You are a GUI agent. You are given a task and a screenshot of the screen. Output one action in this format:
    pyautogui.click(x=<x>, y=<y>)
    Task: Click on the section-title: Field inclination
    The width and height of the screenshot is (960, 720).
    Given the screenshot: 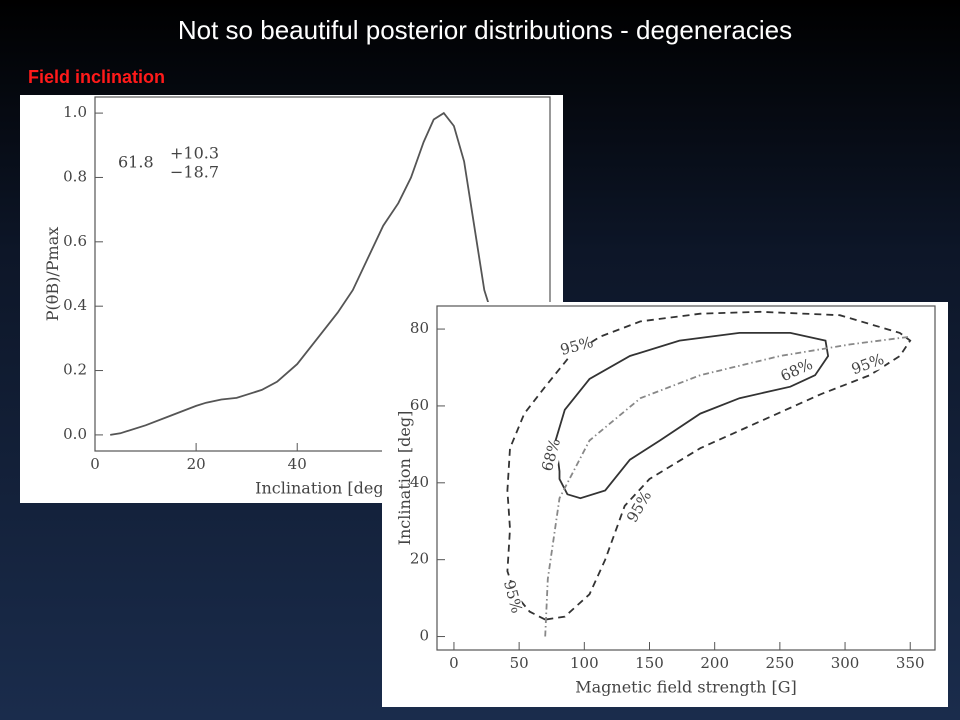 What is the action you would take?
    pyautogui.click(x=96, y=77)
    